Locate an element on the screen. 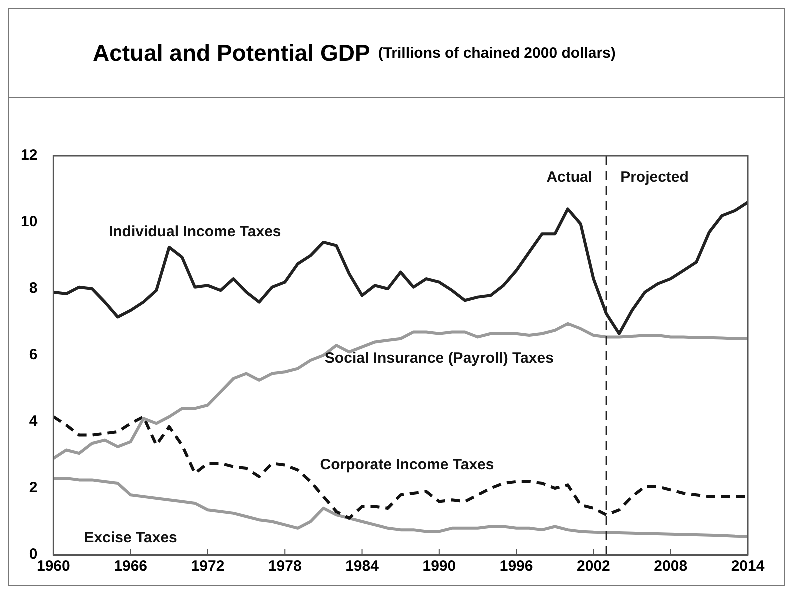 This screenshot has height=594, width=793. y-tick-label: 10 is located at coordinates (29, 222).